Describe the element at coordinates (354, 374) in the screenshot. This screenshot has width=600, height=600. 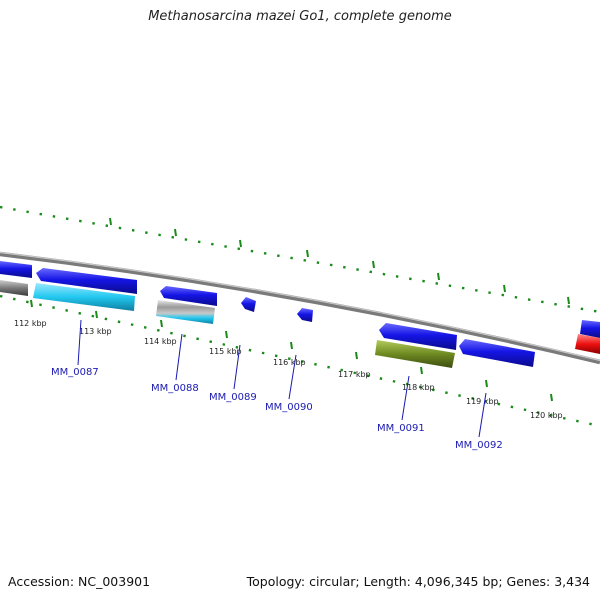
I see `kbp-tick-label: 117 kbp` at that location.